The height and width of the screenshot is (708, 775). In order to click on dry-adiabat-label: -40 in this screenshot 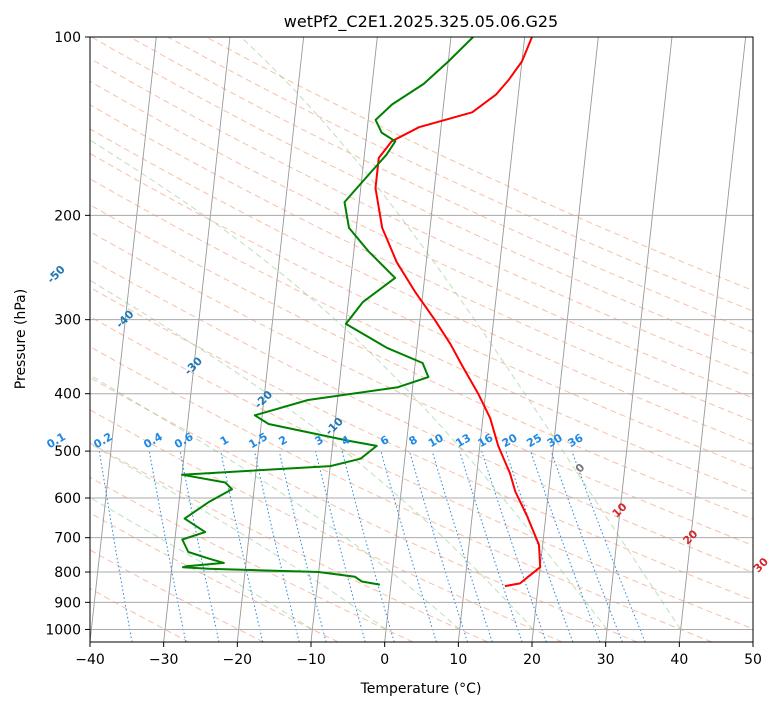, I will do `click(124, 318)`.